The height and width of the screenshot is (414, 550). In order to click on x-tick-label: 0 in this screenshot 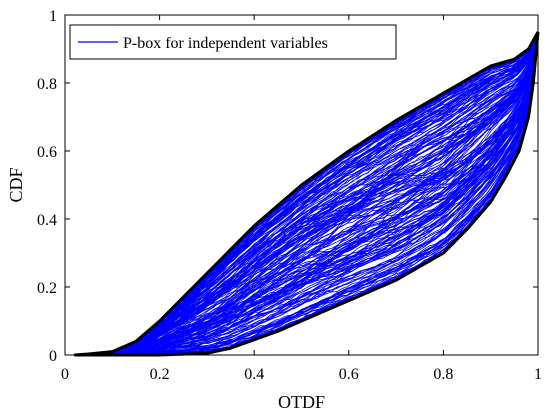, I will do `click(65, 374)`.